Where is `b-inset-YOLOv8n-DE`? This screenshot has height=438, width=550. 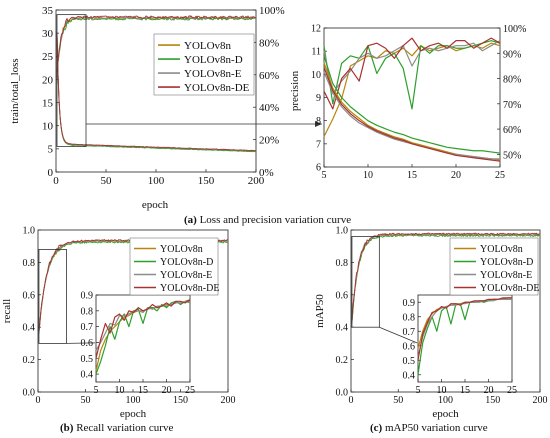 b-inset-YOLOv8n-DE is located at coordinates (143, 329).